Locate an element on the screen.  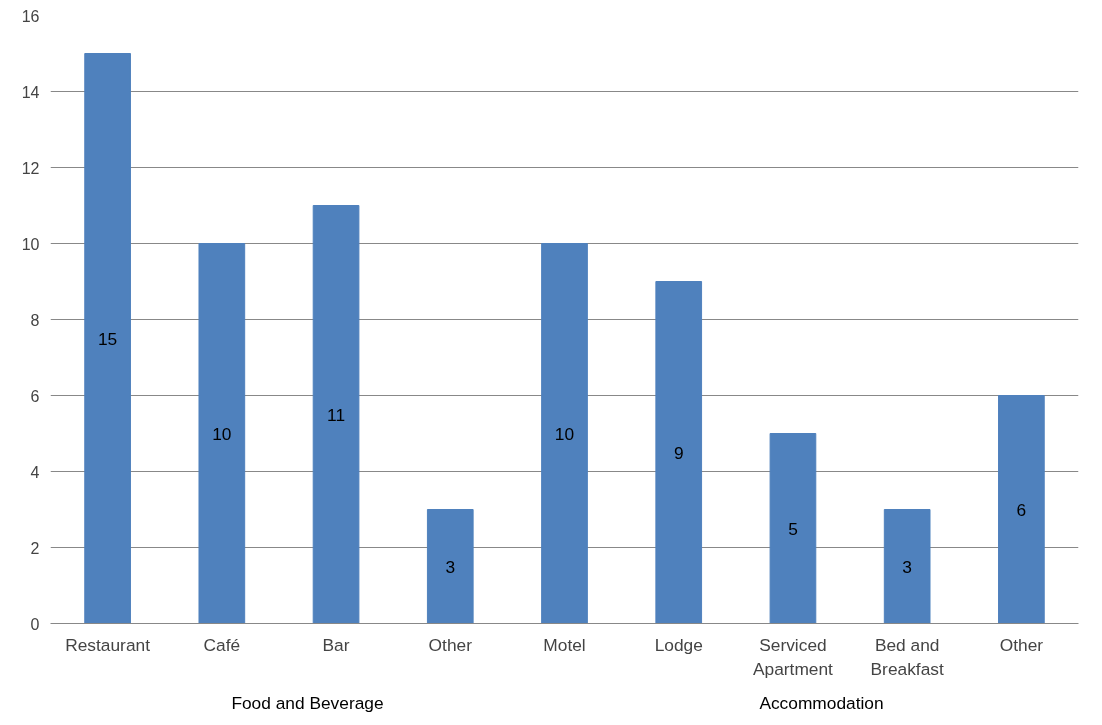
y-tick-label: 16 is located at coordinates (30, 16).